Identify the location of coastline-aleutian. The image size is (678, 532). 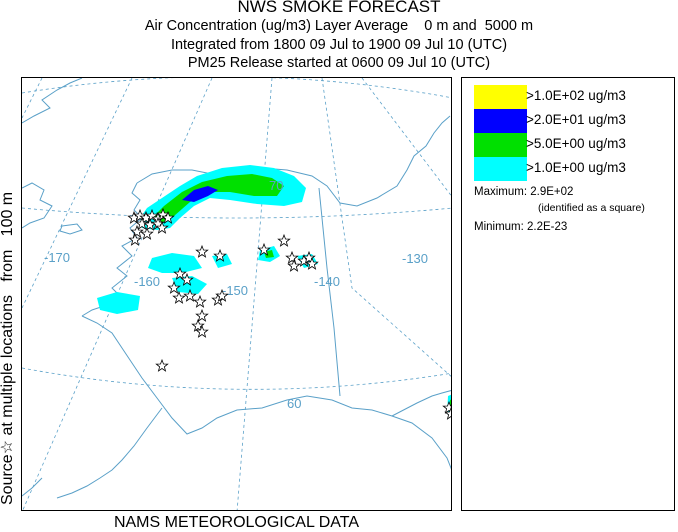
(32, 487).